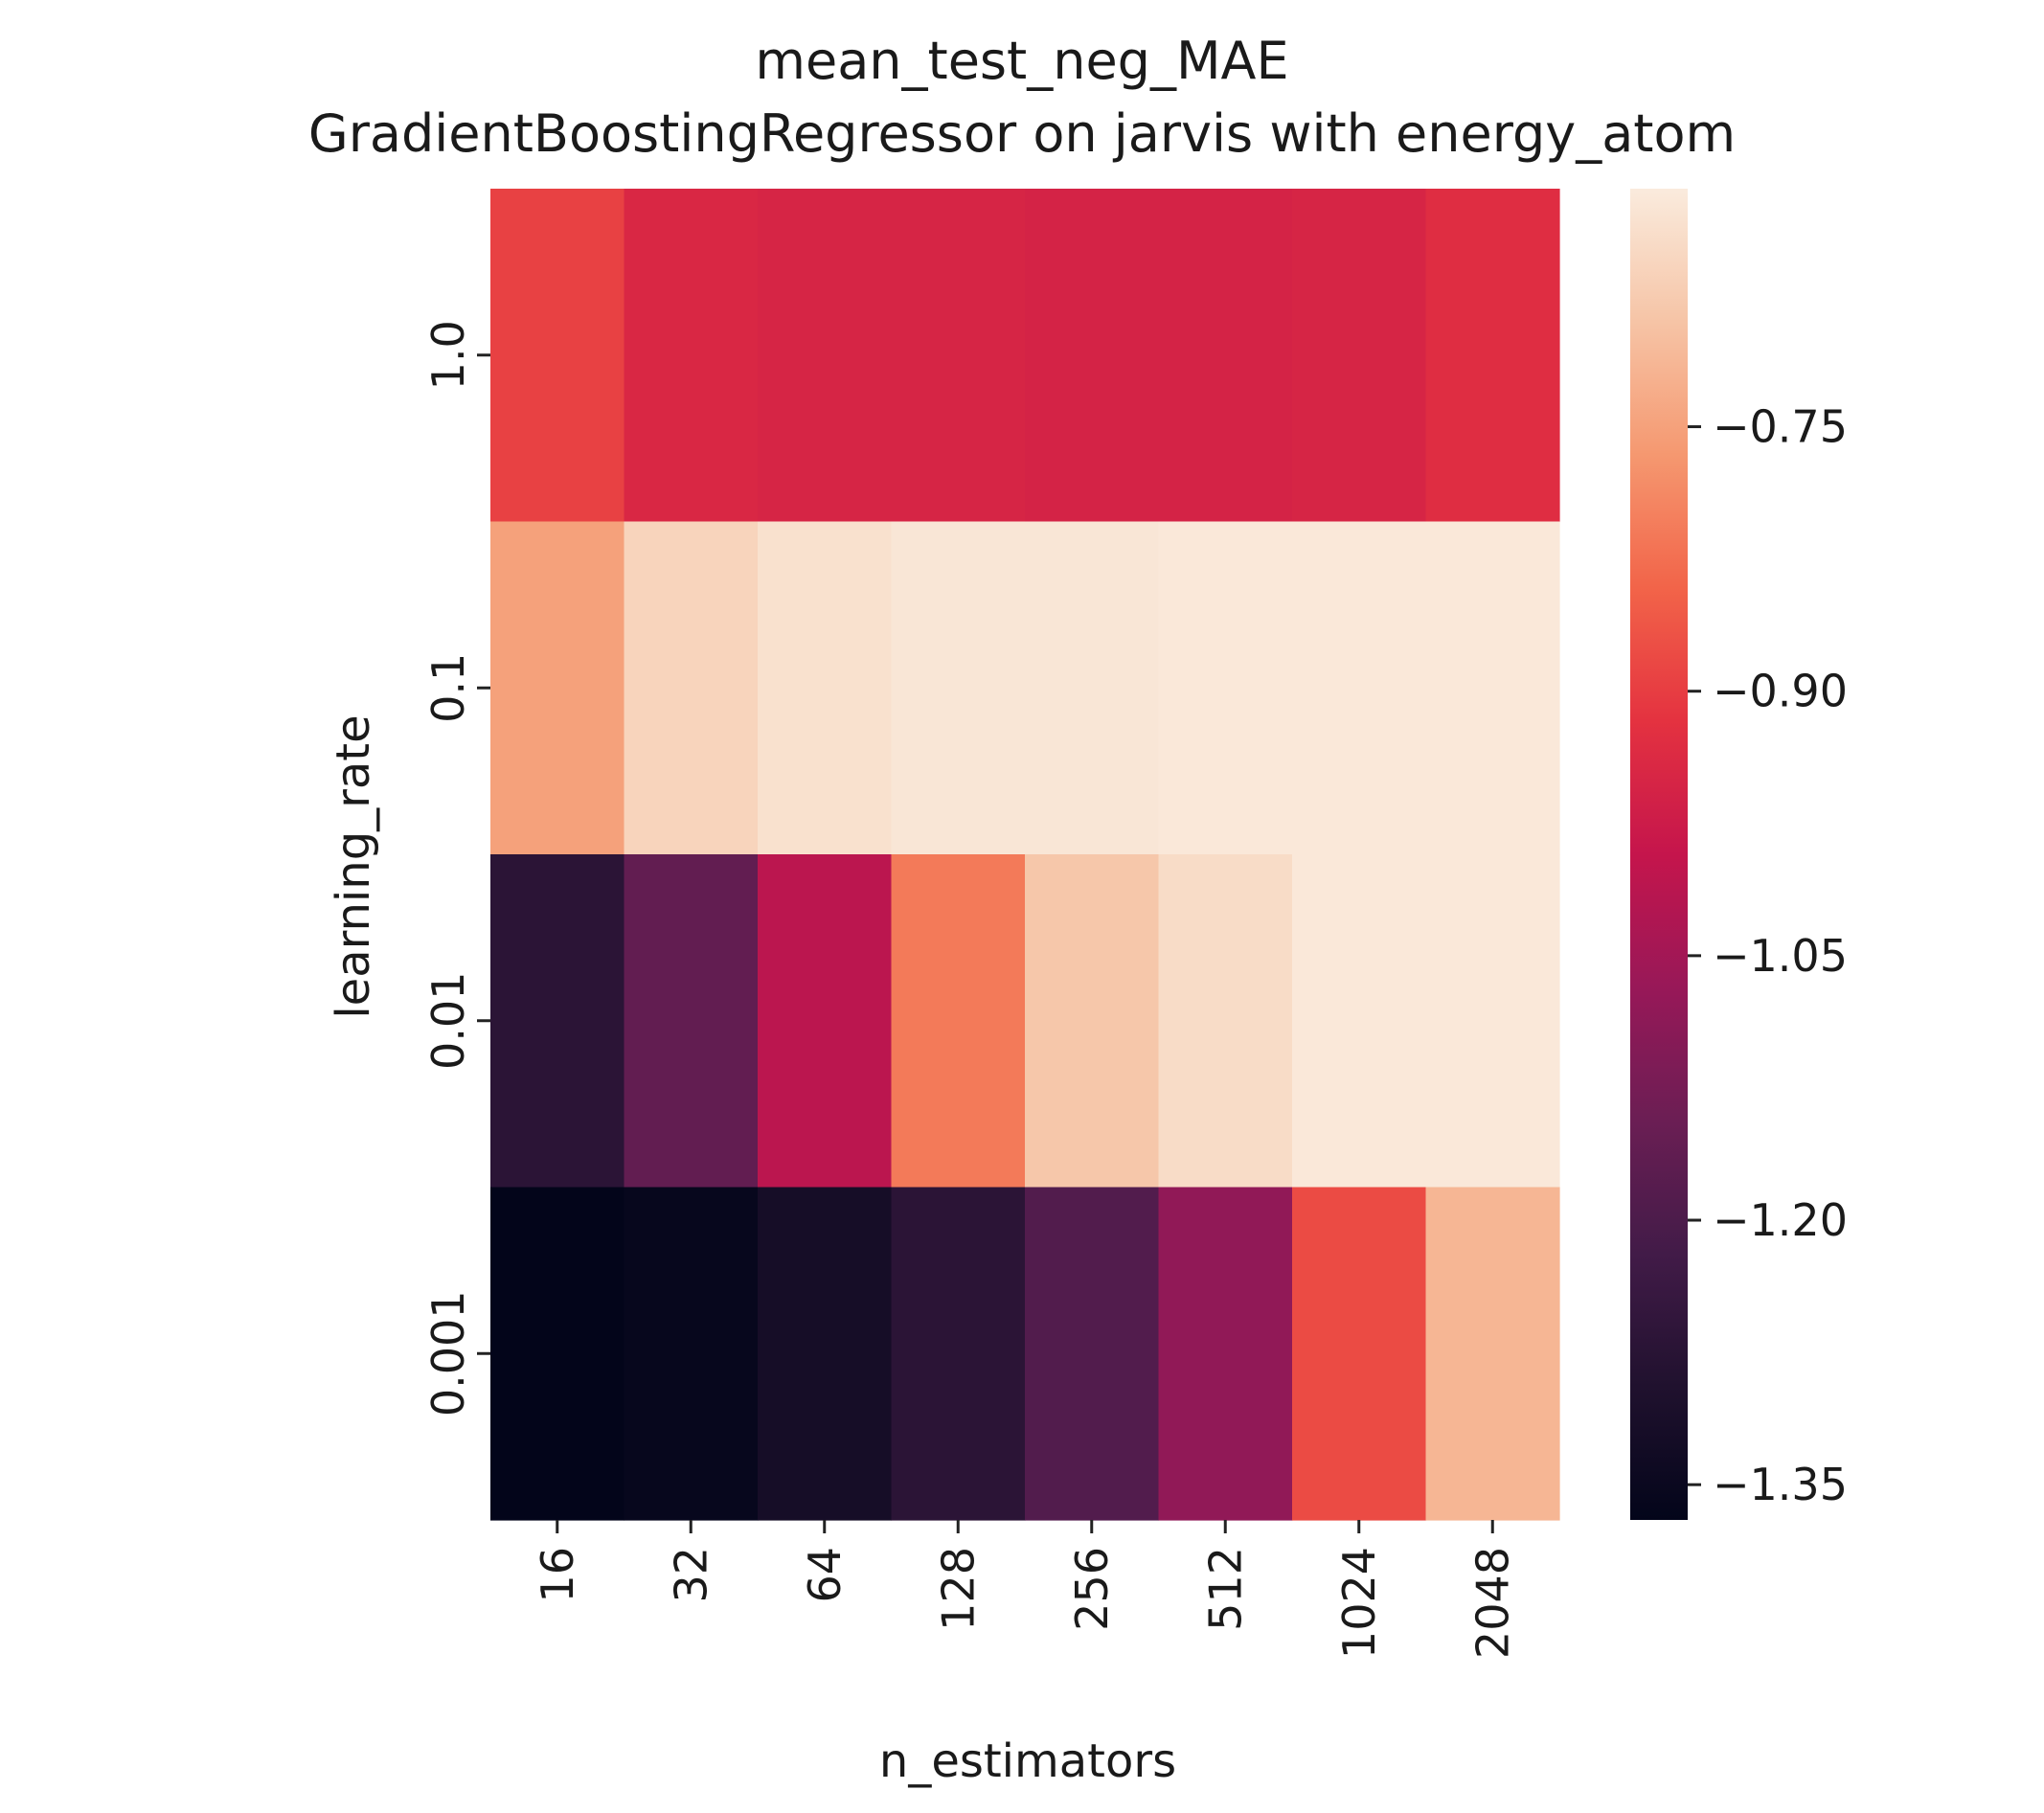  Describe the element at coordinates (448, 1353) in the screenshot. I see `y-tick-label: 0.001` at that location.